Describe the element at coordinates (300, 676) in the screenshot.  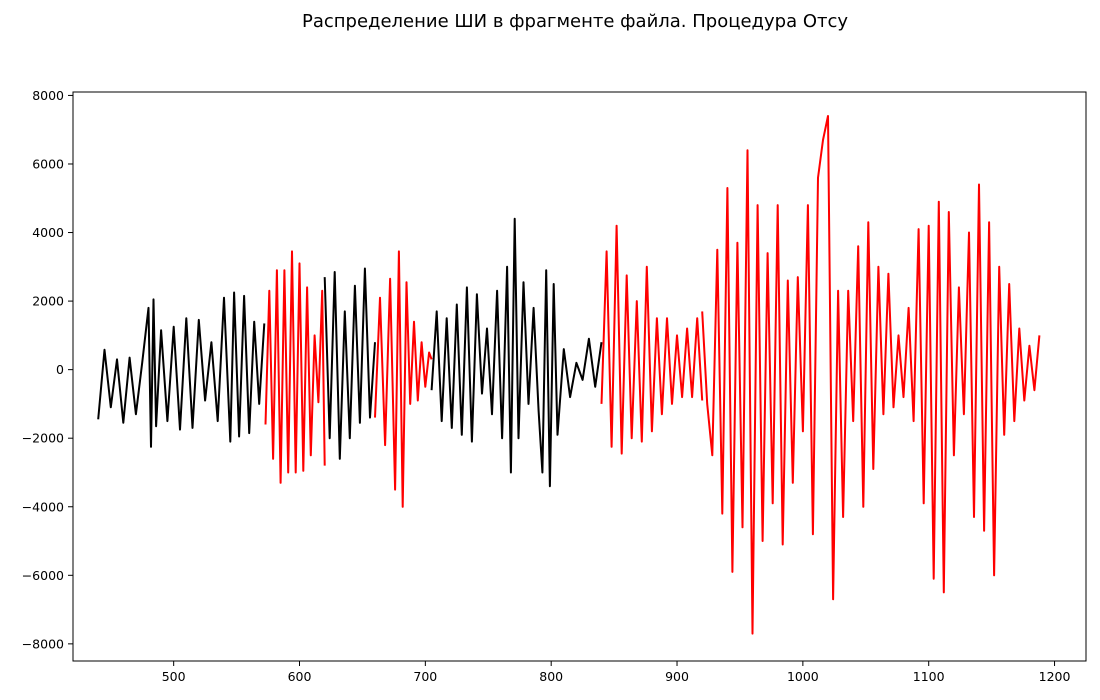
I see `x-tick-label: 600` at that location.